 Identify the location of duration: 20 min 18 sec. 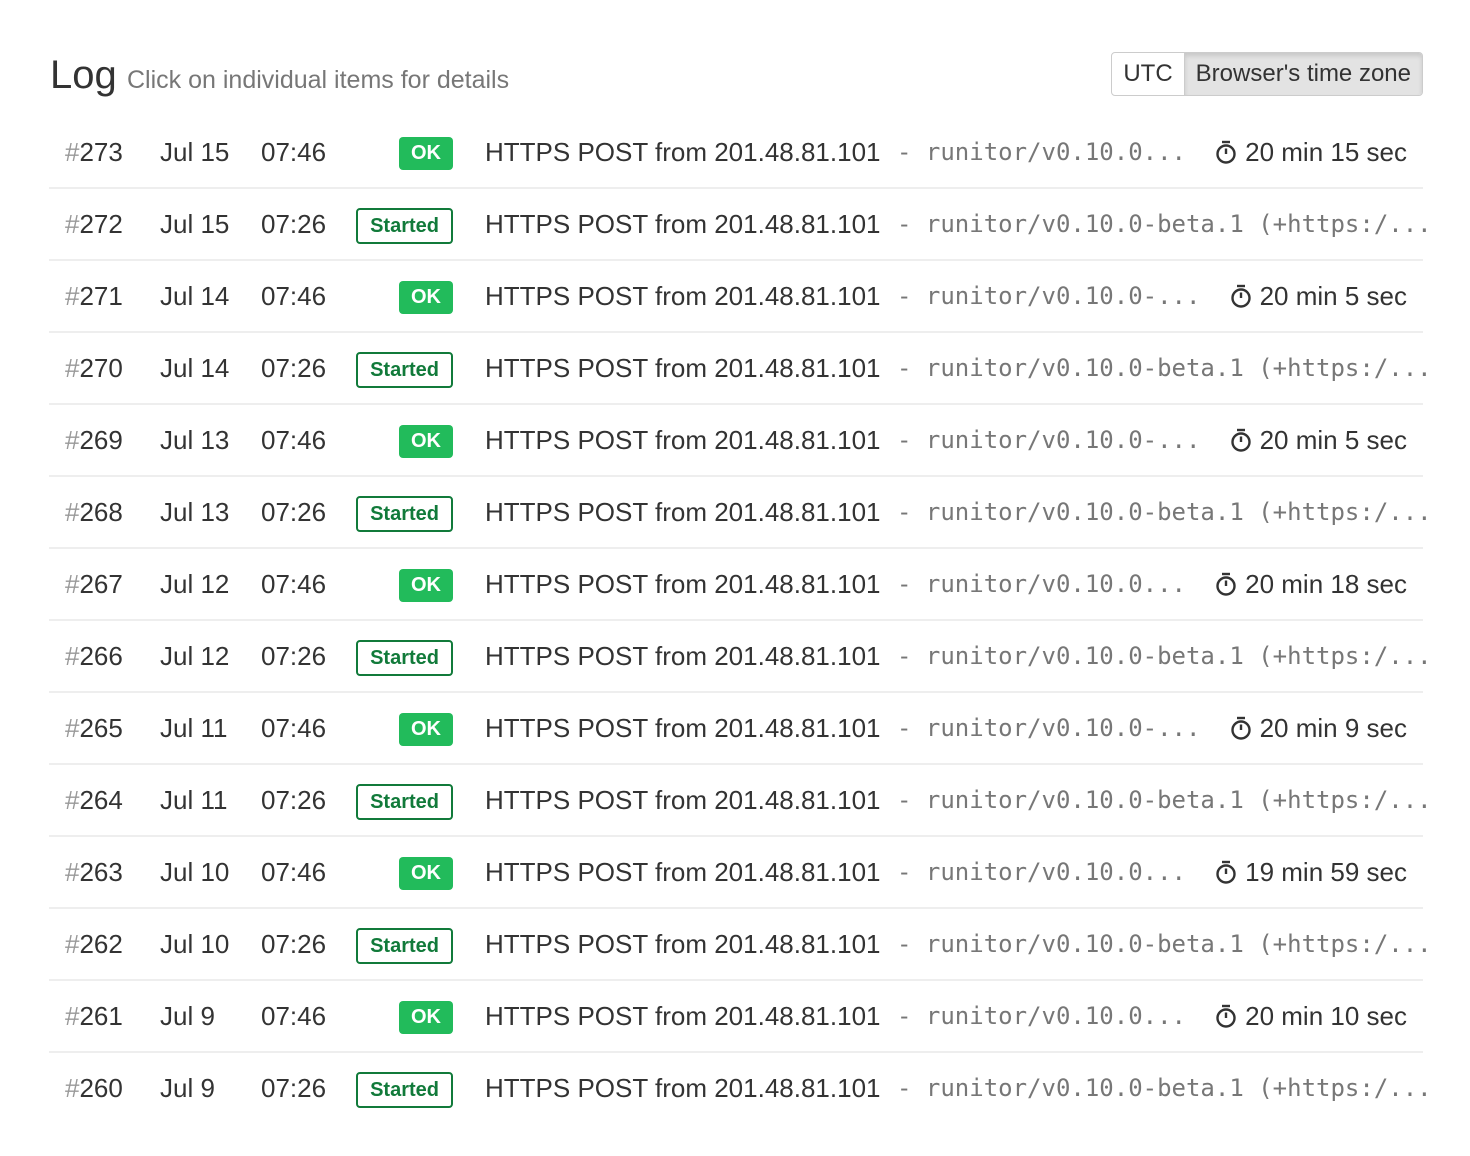
(1311, 584).